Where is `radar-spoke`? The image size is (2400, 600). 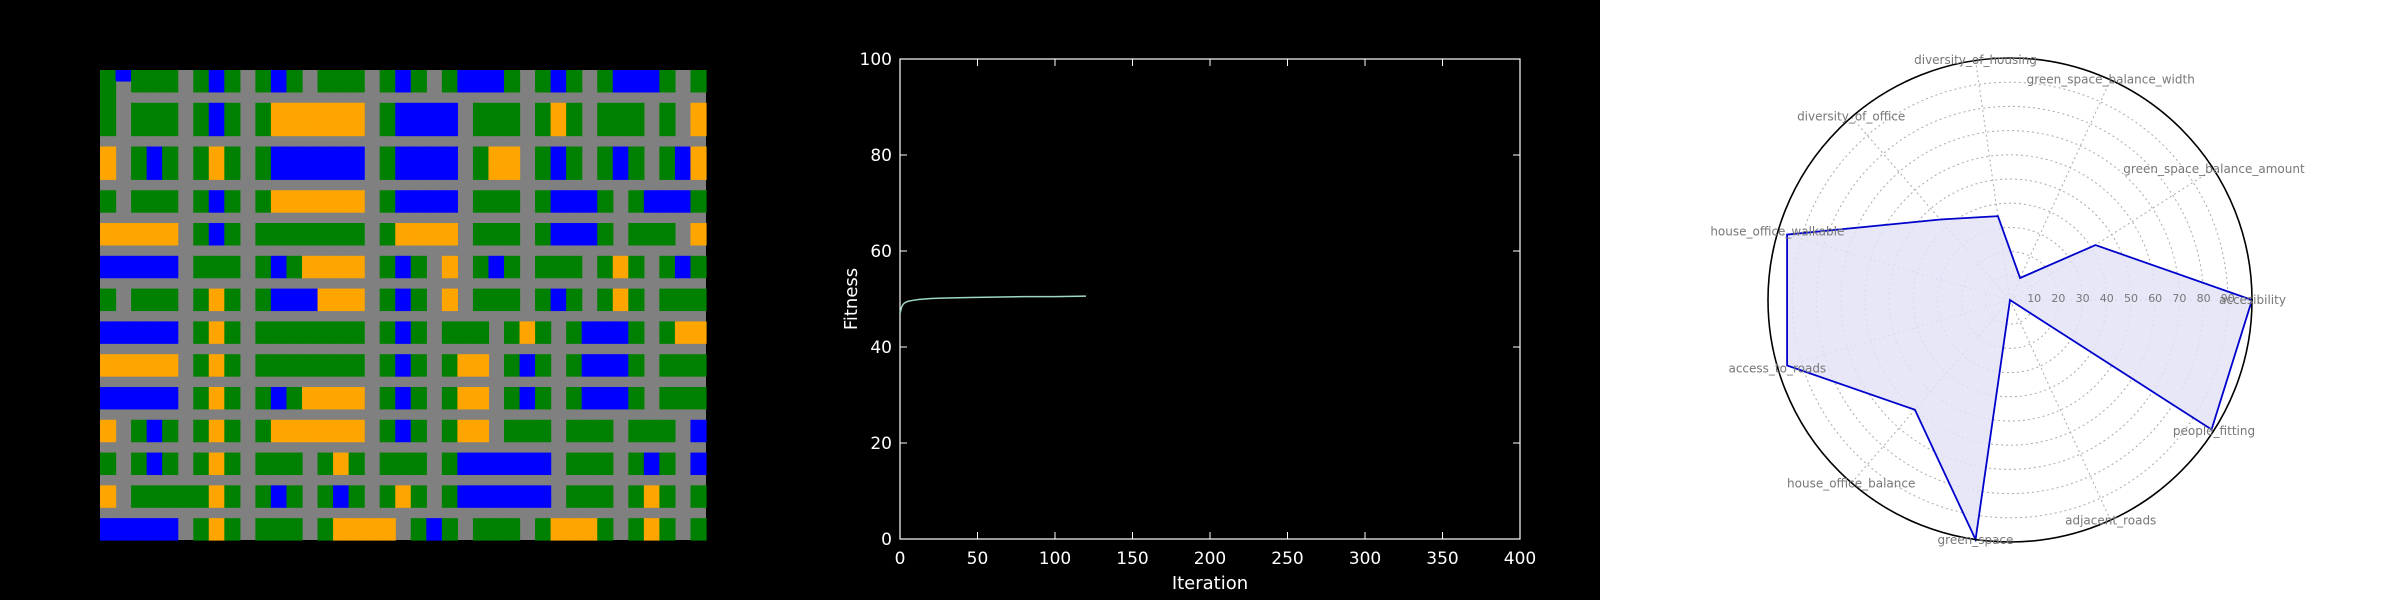 radar-spoke is located at coordinates (2060, 190).